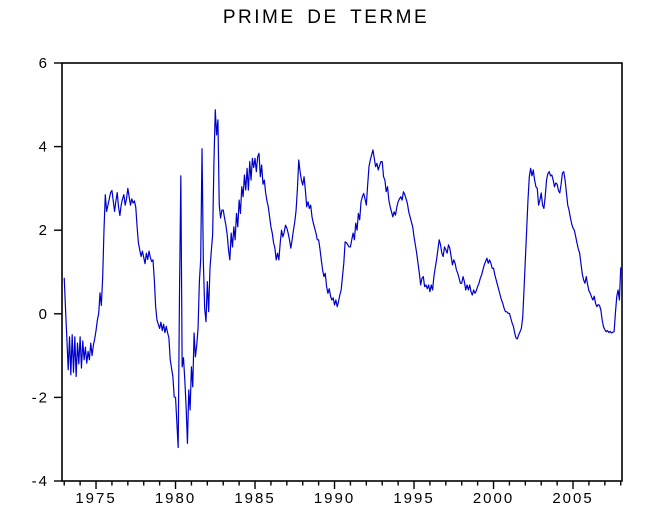 This screenshot has width=652, height=523. What do you see at coordinates (44, 63) in the screenshot?
I see `y-axis-tick-label: 6` at bounding box center [44, 63].